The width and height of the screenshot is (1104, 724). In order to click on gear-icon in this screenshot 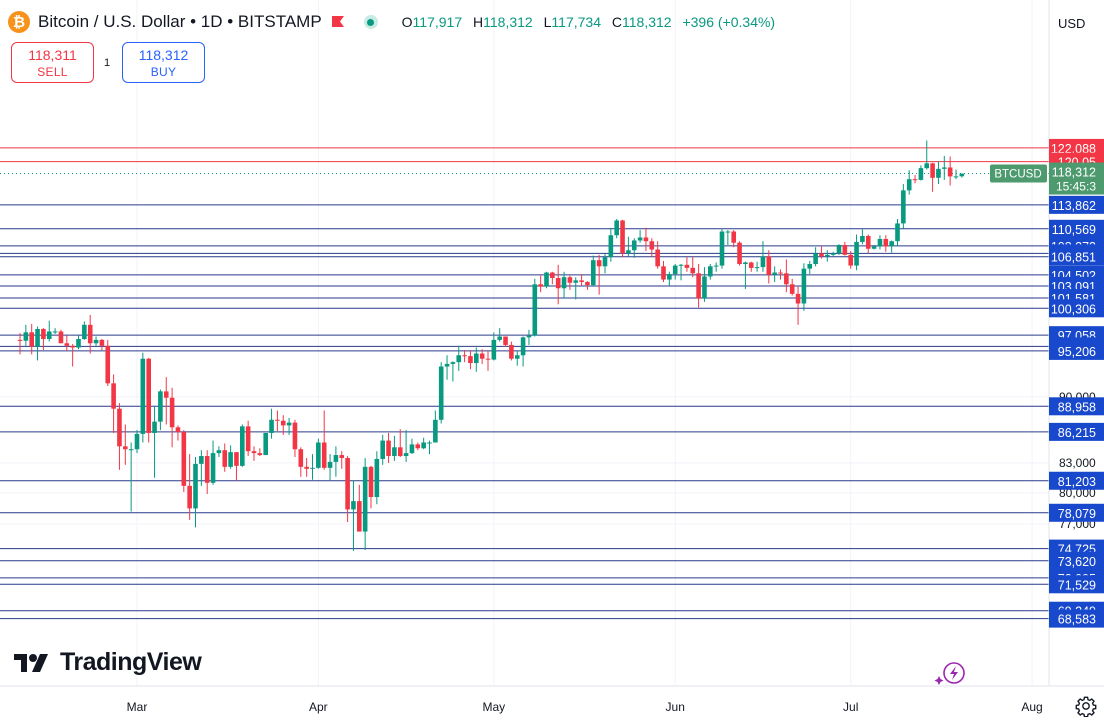, I will do `click(1086, 706)`.